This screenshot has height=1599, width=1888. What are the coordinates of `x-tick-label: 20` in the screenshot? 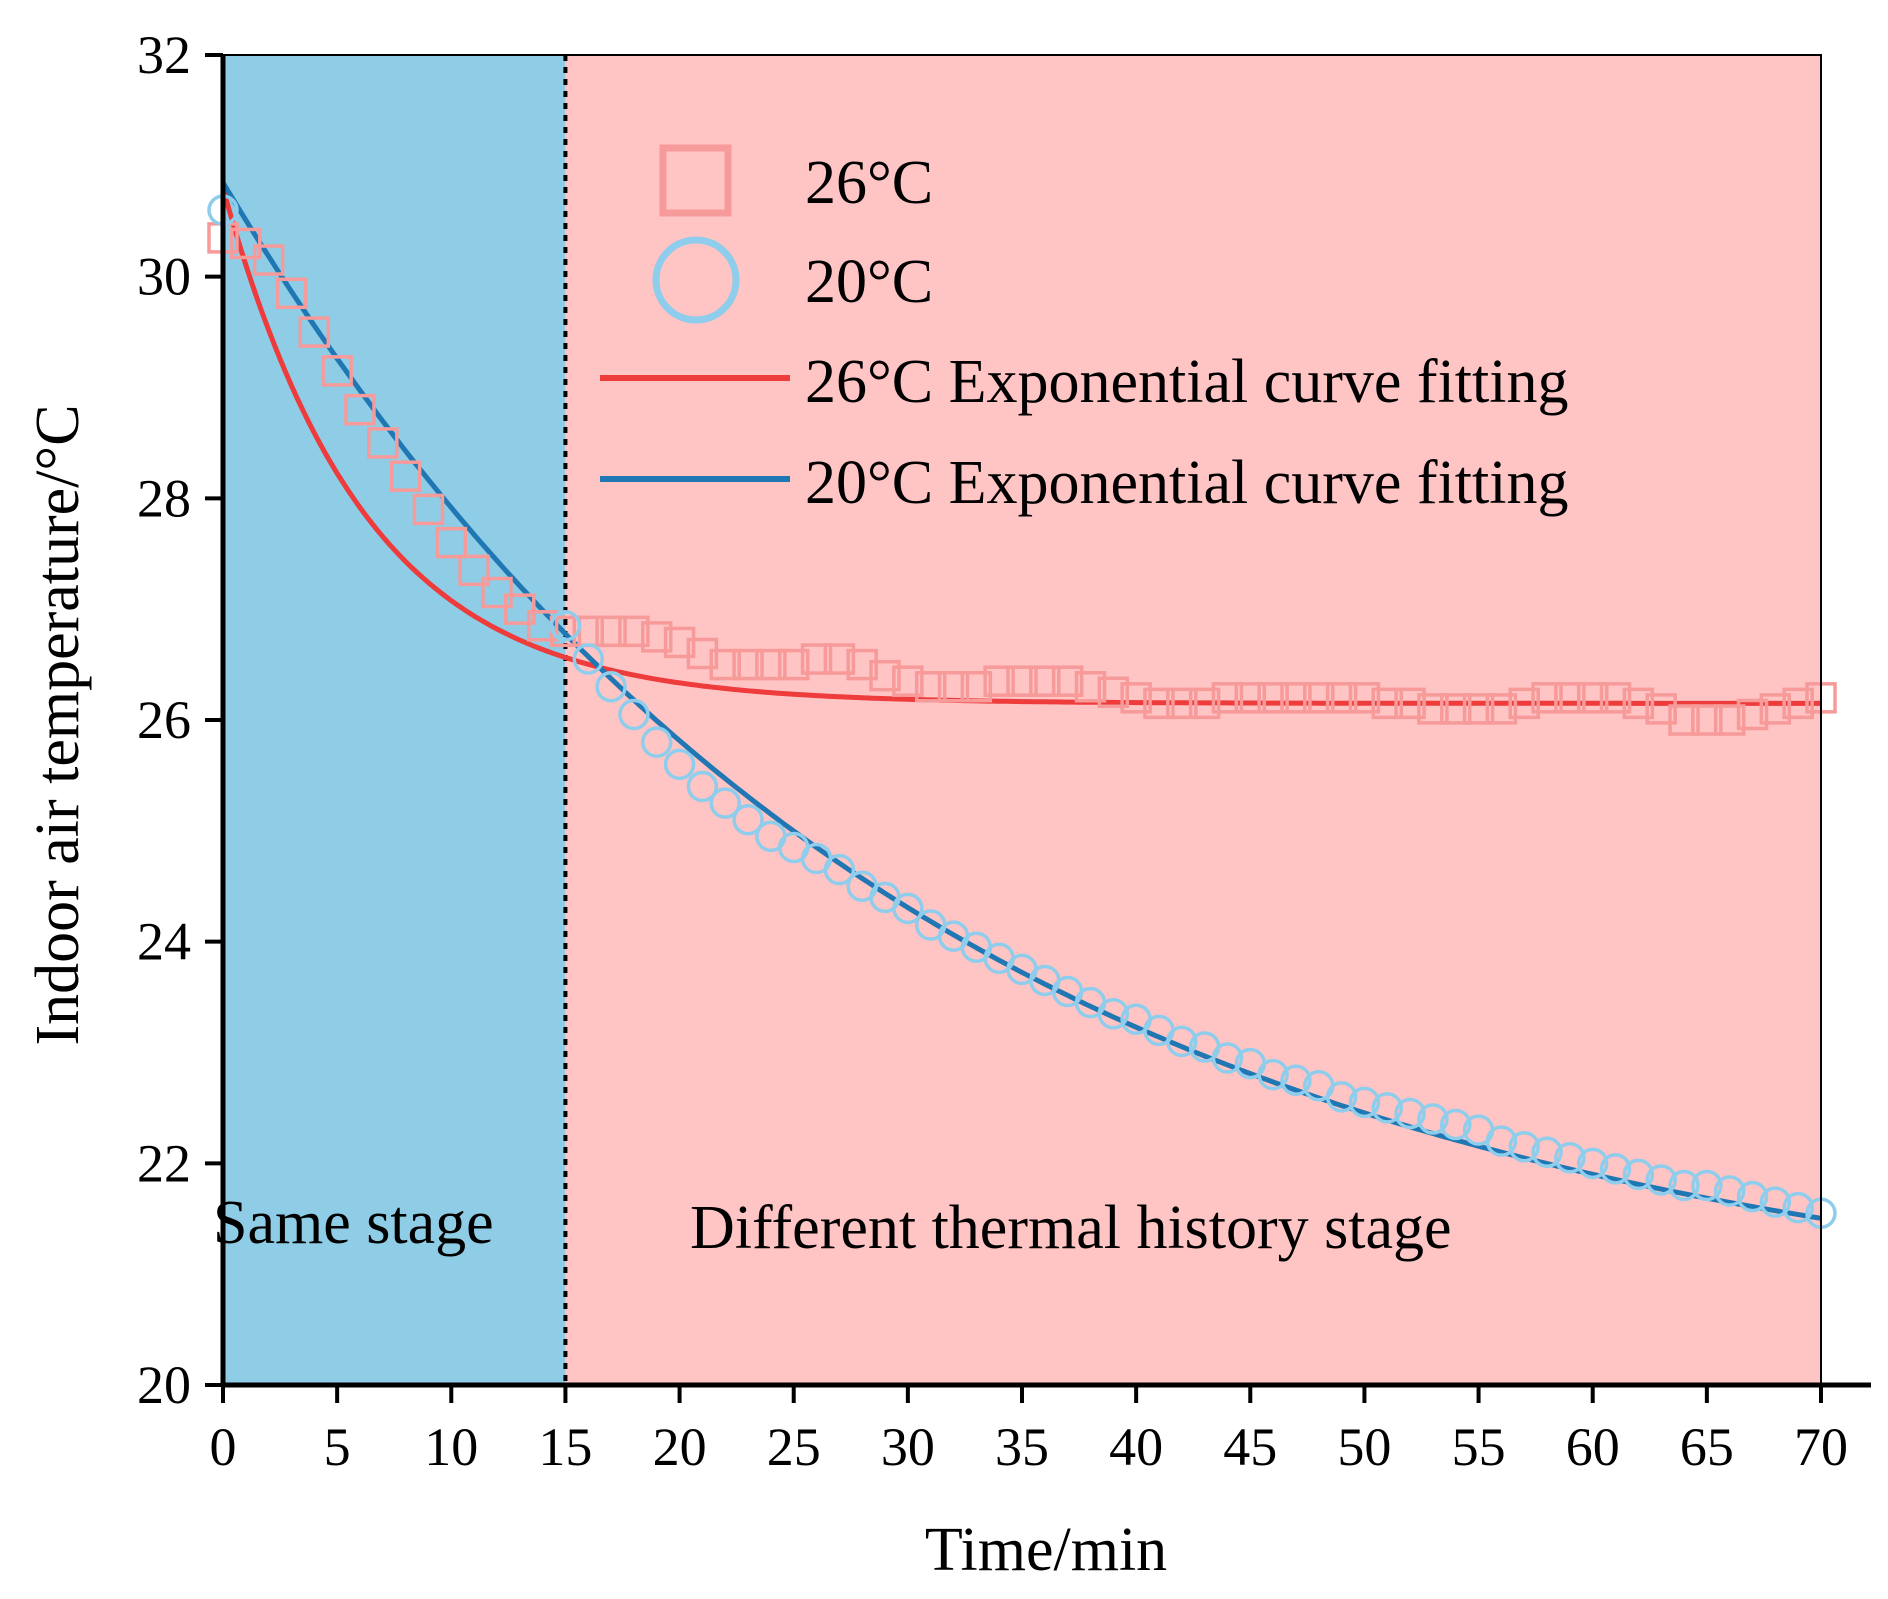 It's located at (680, 1447).